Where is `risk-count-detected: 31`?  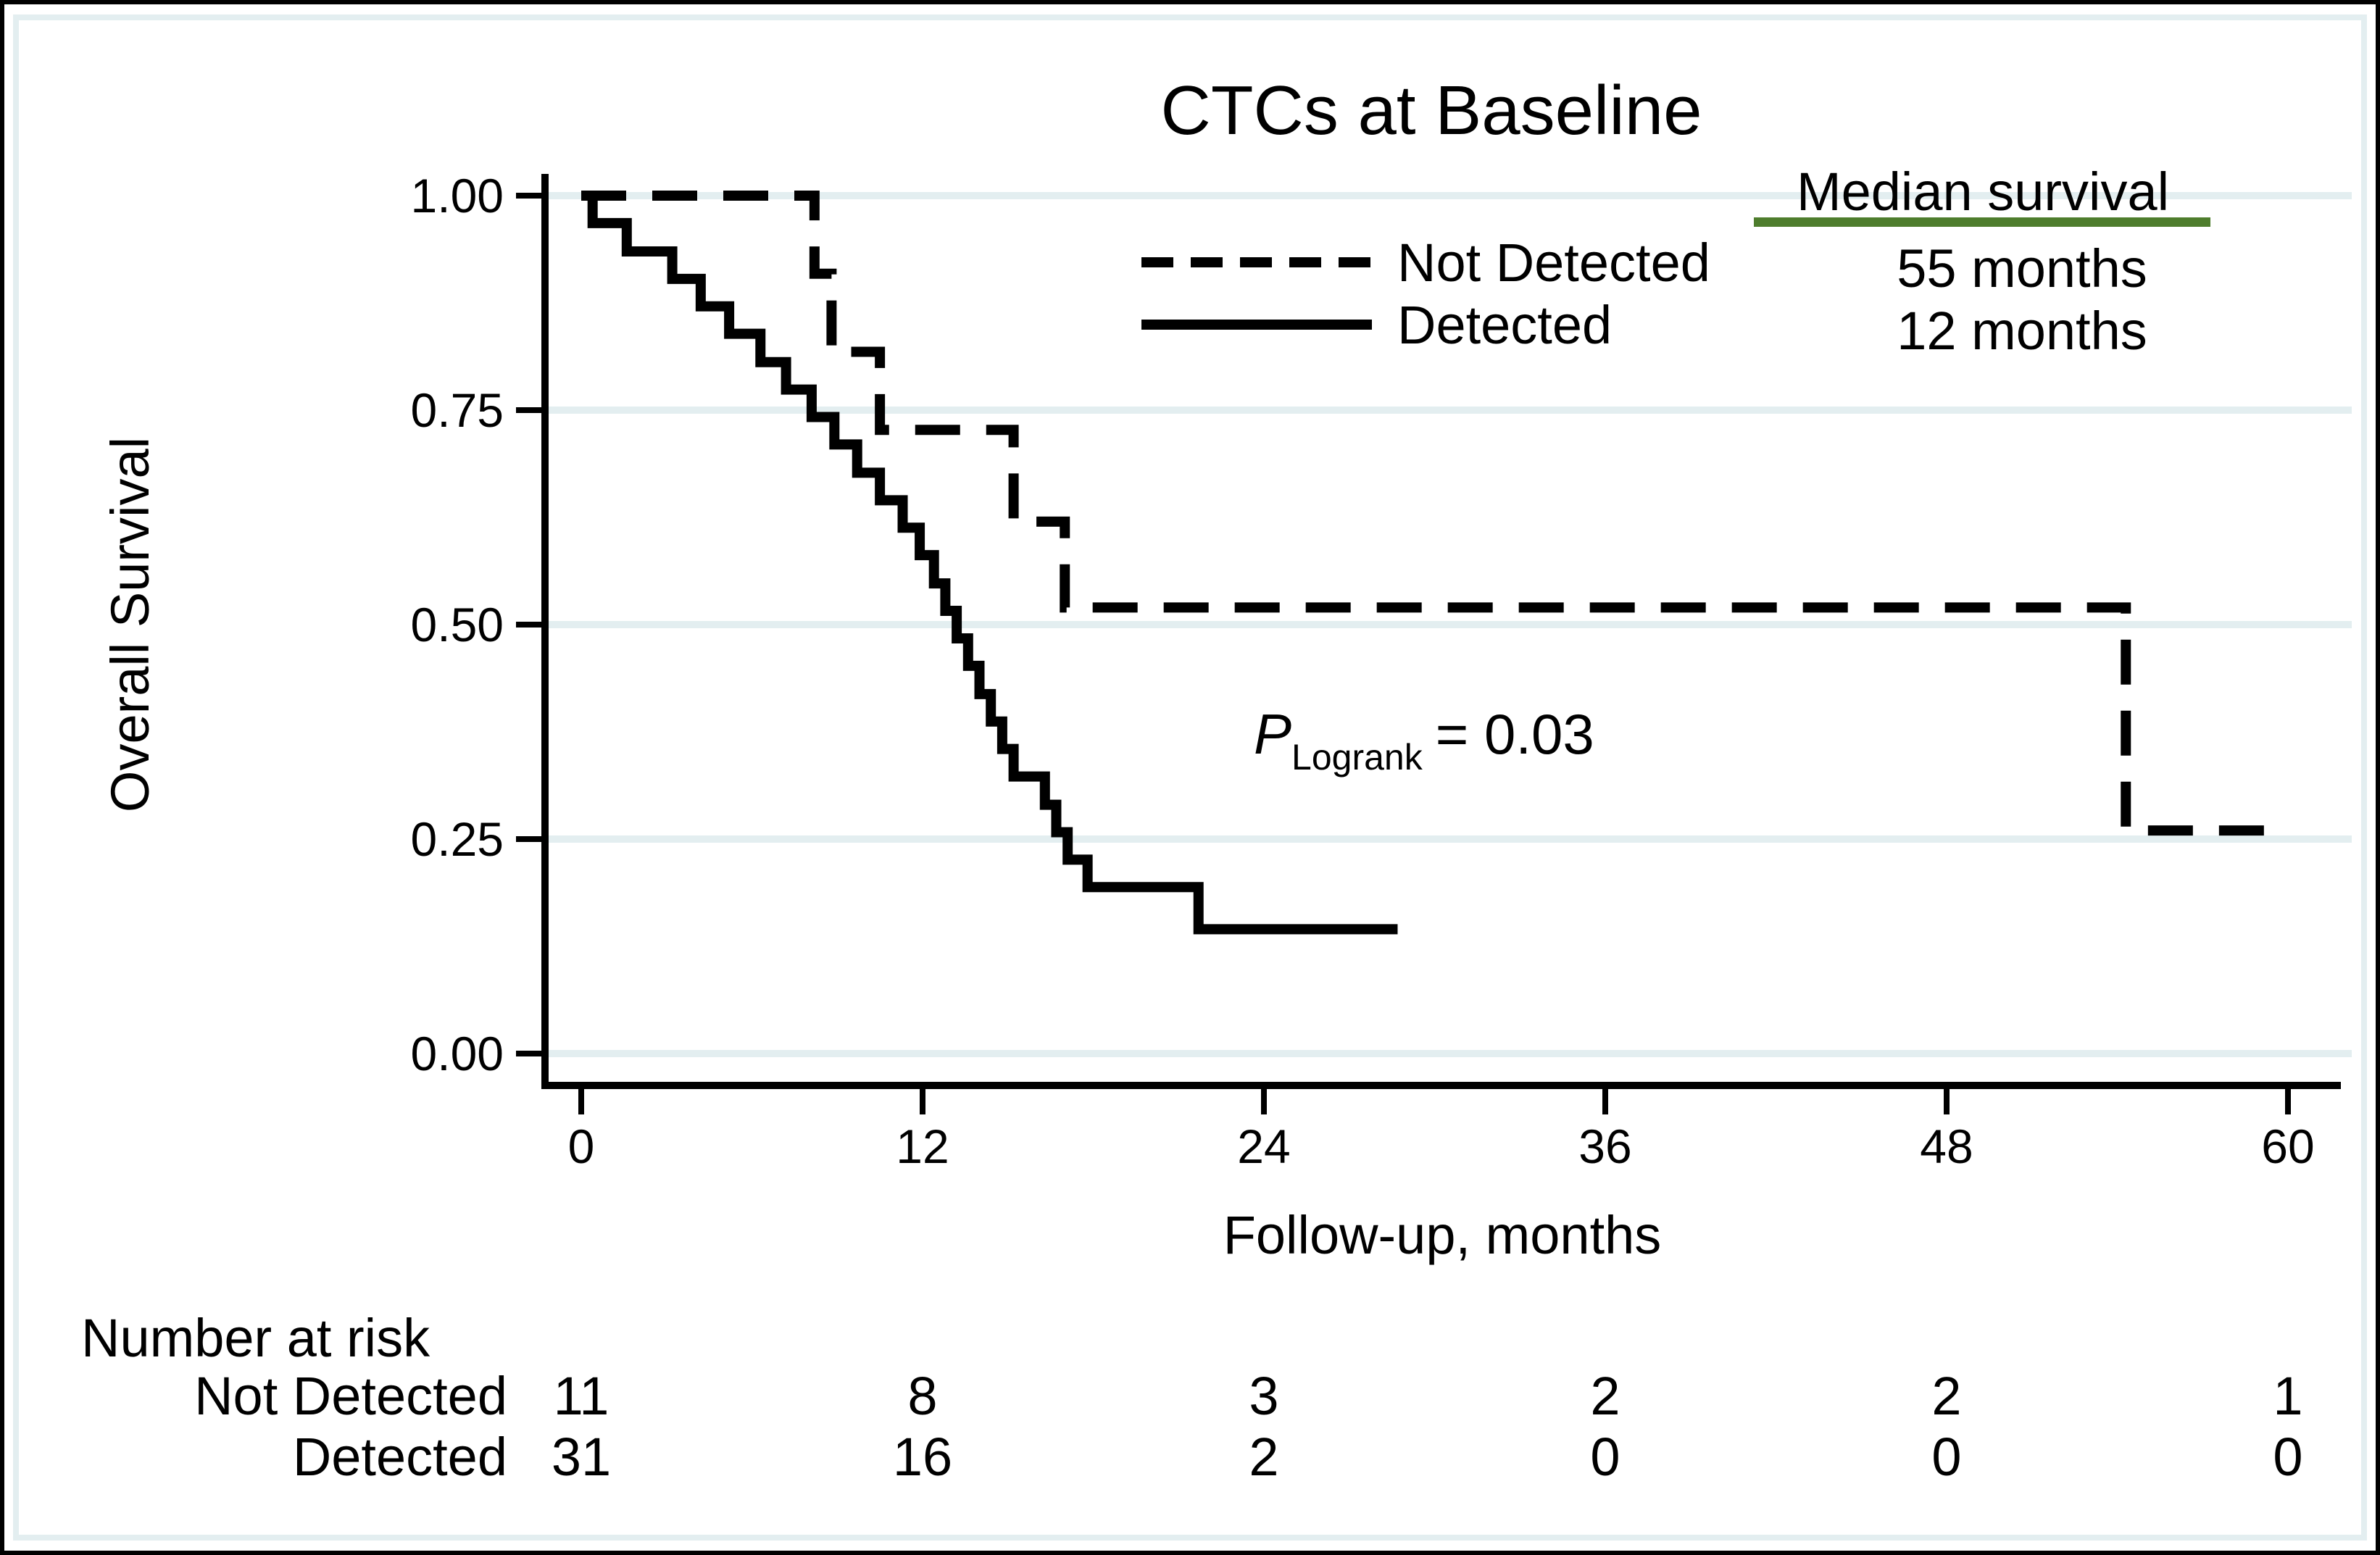
risk-count-detected: 31 is located at coordinates (581, 1457).